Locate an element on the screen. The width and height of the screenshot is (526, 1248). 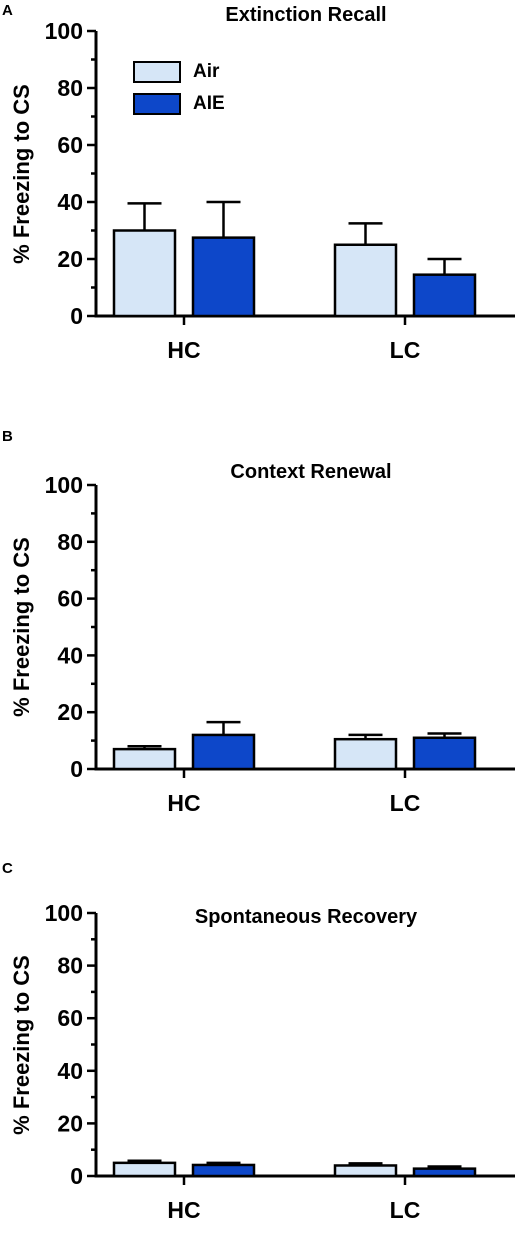
legend-item-aie: AIE is located at coordinates (179, 104).